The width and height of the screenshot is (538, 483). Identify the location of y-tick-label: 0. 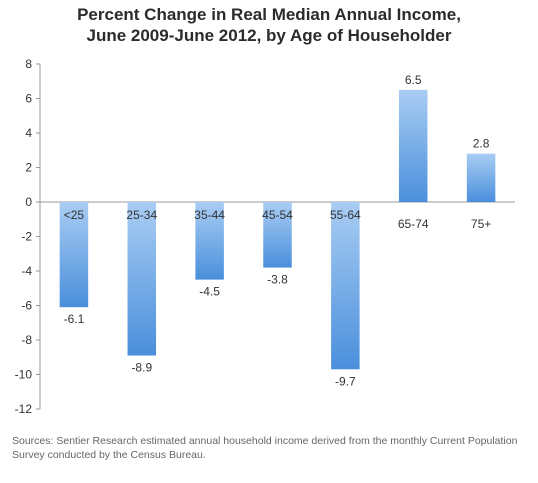
(28, 202).